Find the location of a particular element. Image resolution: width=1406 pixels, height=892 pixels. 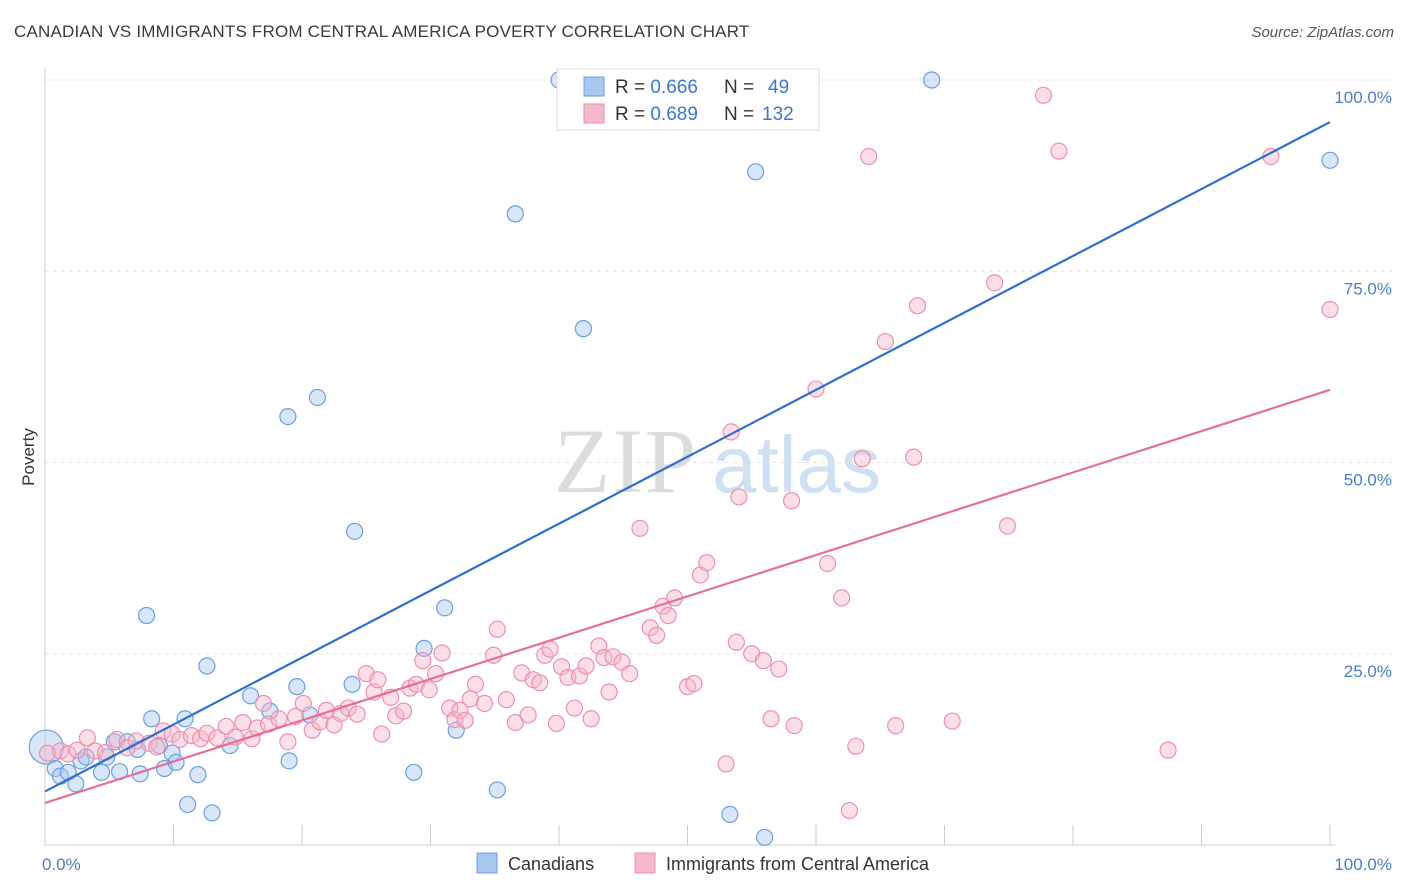

legend-swatch-canadians is located at coordinates (487, 863).